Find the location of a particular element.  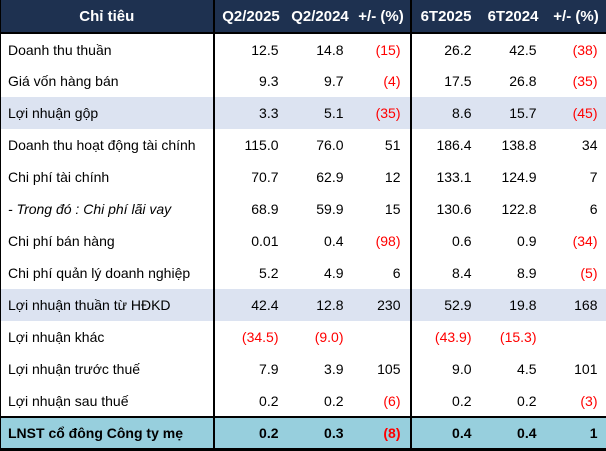

cell-value: 5.2 is located at coordinates (269, 273).